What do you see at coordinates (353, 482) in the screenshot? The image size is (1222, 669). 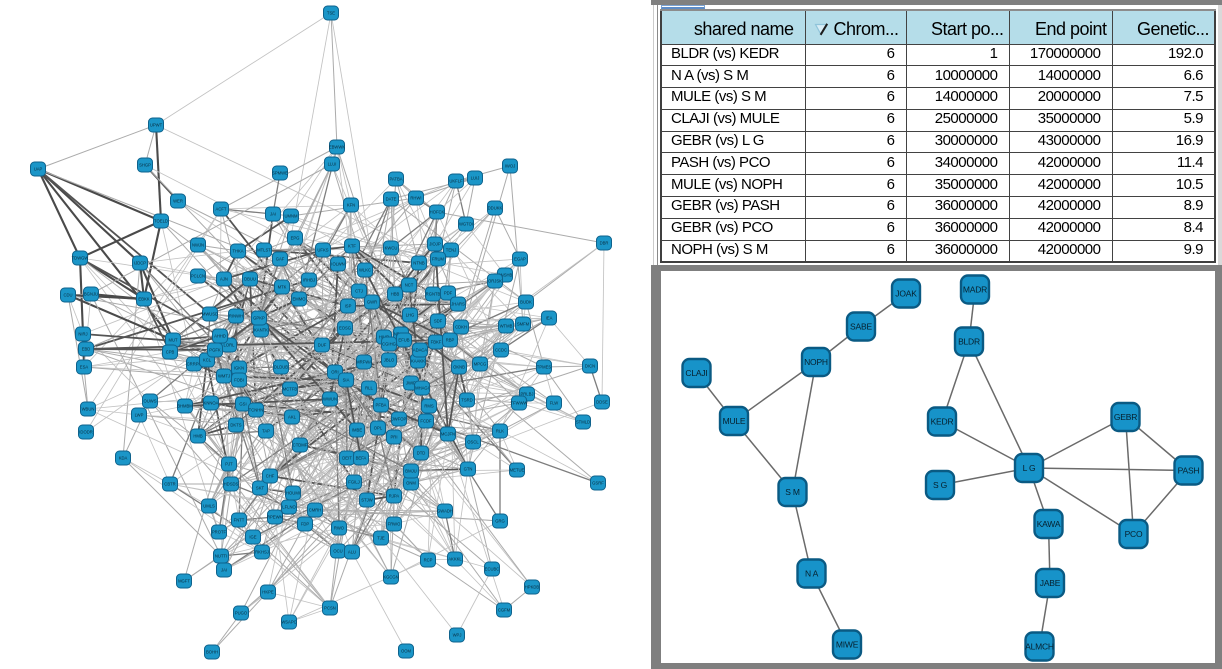 I see `svg-text: FGILJ` at bounding box center [353, 482].